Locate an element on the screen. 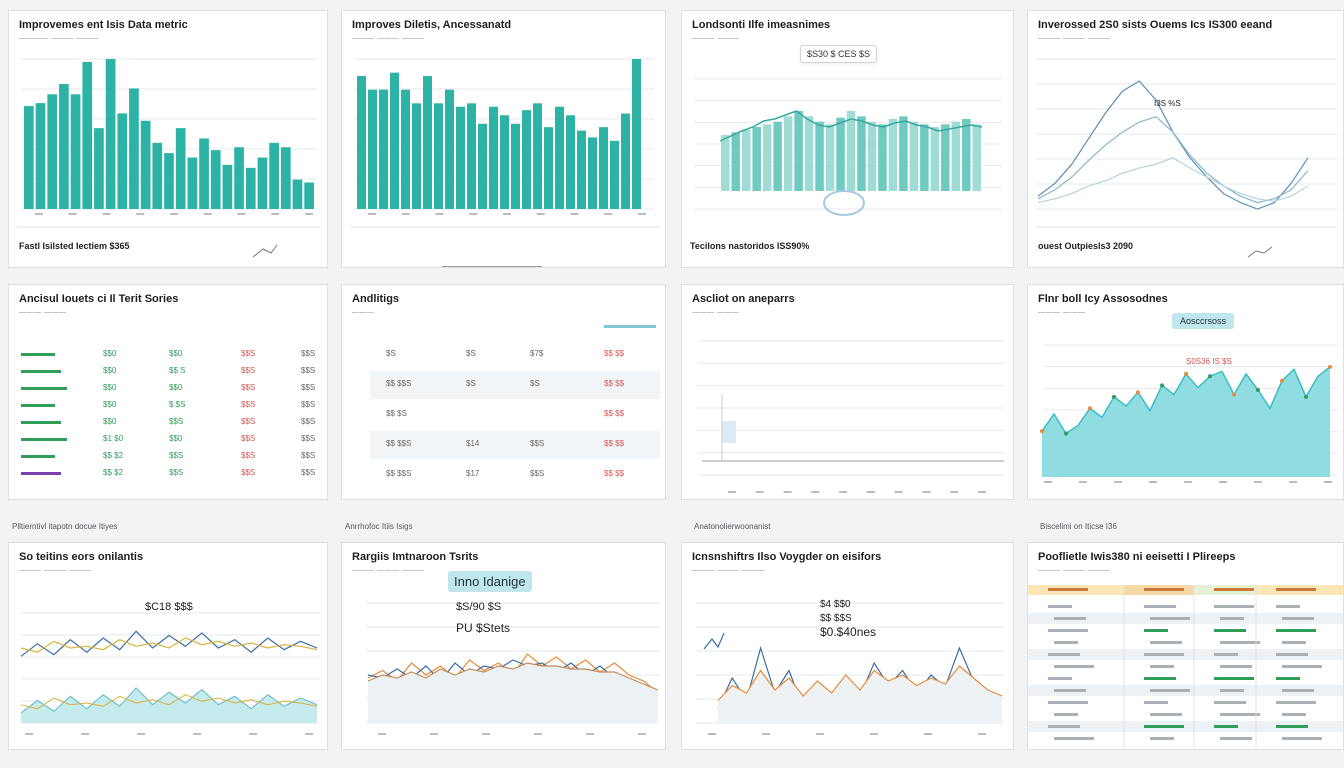  header-text-mark is located at coordinates (1164, 589).